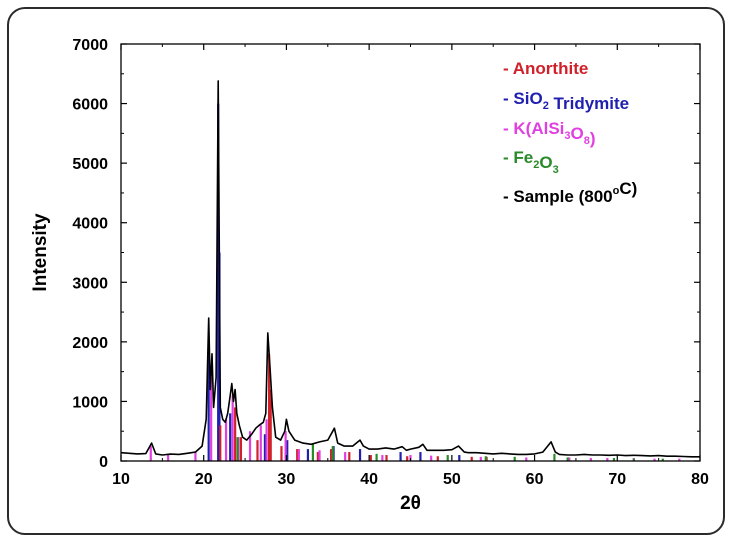 The image size is (736, 547). What do you see at coordinates (566, 101) in the screenshot?
I see `legend-entry: - SiO2 Tridymite` at bounding box center [566, 101].